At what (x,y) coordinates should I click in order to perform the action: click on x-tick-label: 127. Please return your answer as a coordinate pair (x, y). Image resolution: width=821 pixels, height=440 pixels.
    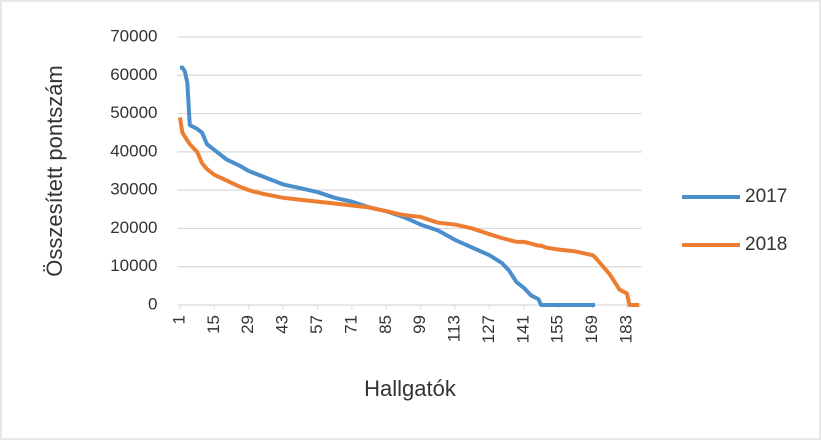
    Looking at the image, I should click on (488, 329).